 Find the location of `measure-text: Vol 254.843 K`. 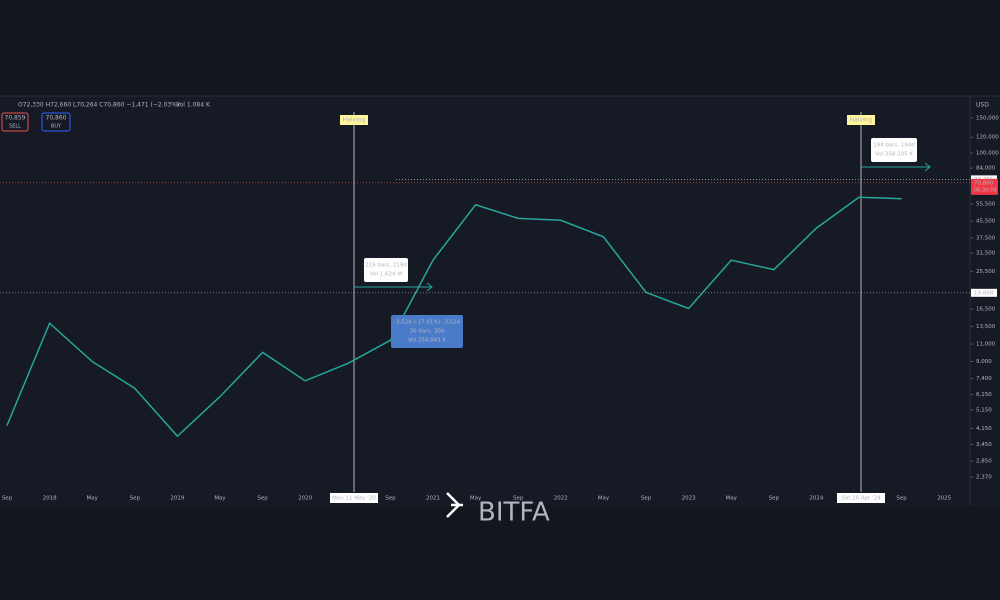

measure-text: Vol 254.843 K is located at coordinates (427, 341).